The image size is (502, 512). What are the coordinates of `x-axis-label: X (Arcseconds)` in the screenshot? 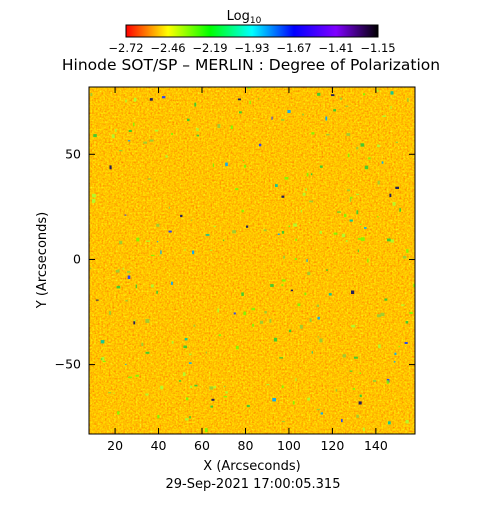 It's located at (251, 466).